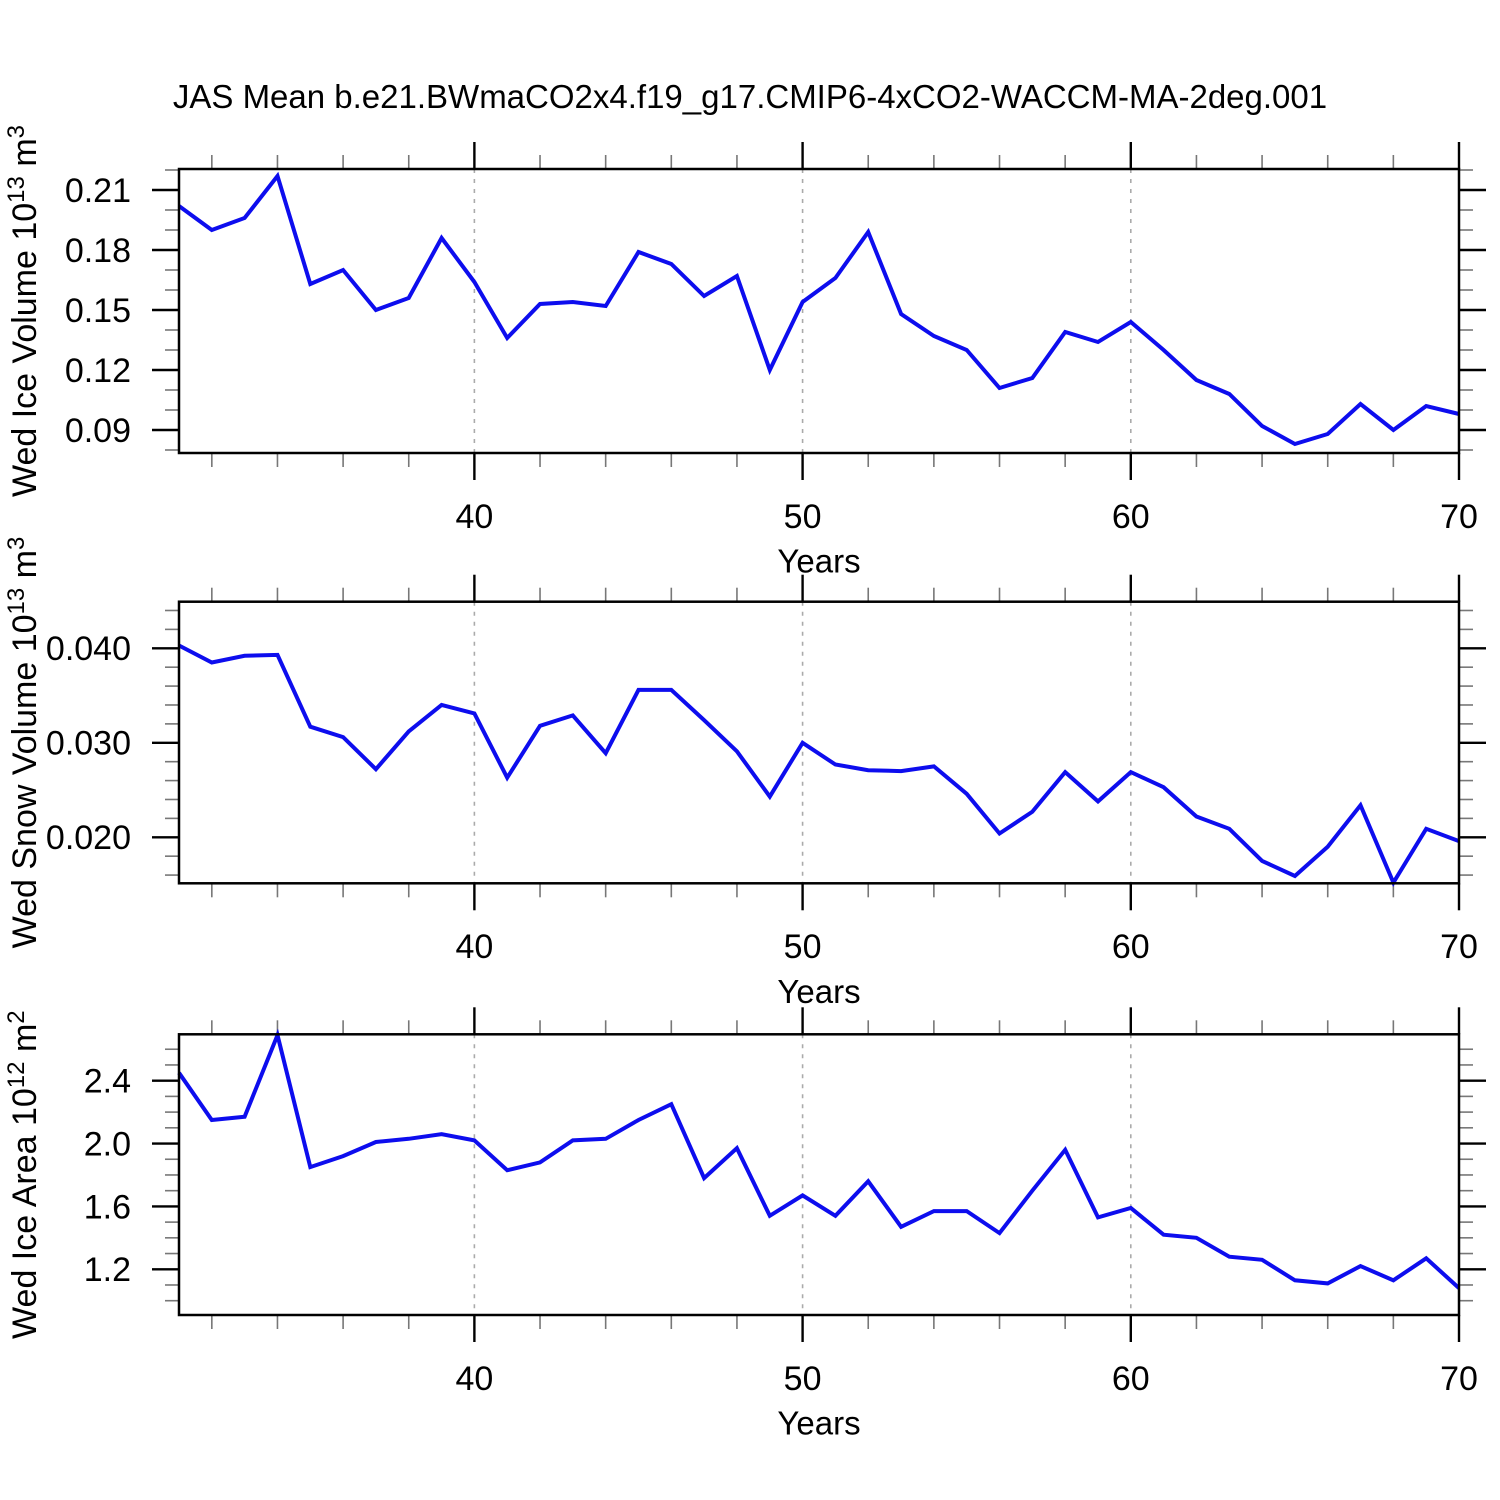 This screenshot has height=1500, width=1500. What do you see at coordinates (88, 838) in the screenshot?
I see `y-tick-label: 0.020` at bounding box center [88, 838].